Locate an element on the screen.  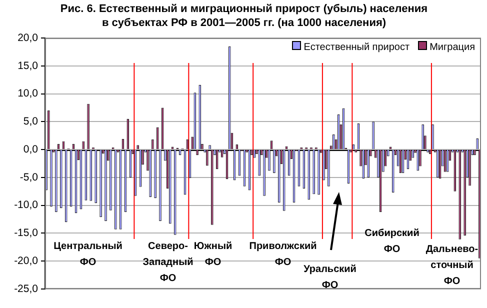
annotation: Центральный ФО is located at coordinates (88, 254).